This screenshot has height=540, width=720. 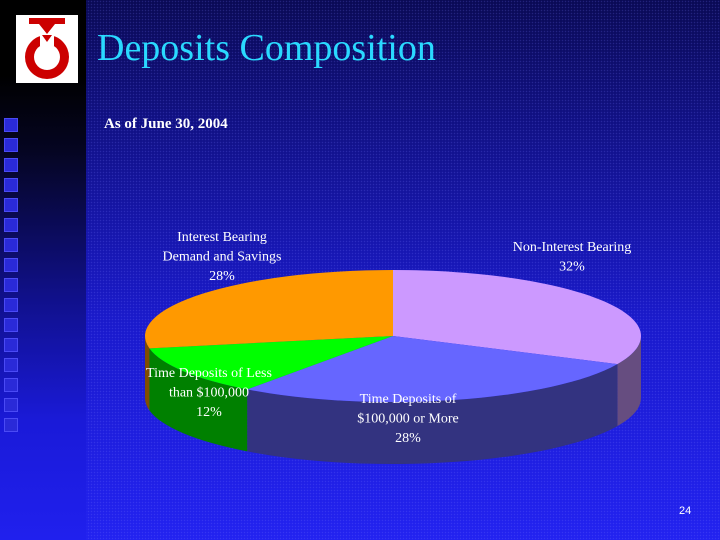 I want to click on pie-label-0: Non-Interest Bearing 32%, so click(x=572, y=257).